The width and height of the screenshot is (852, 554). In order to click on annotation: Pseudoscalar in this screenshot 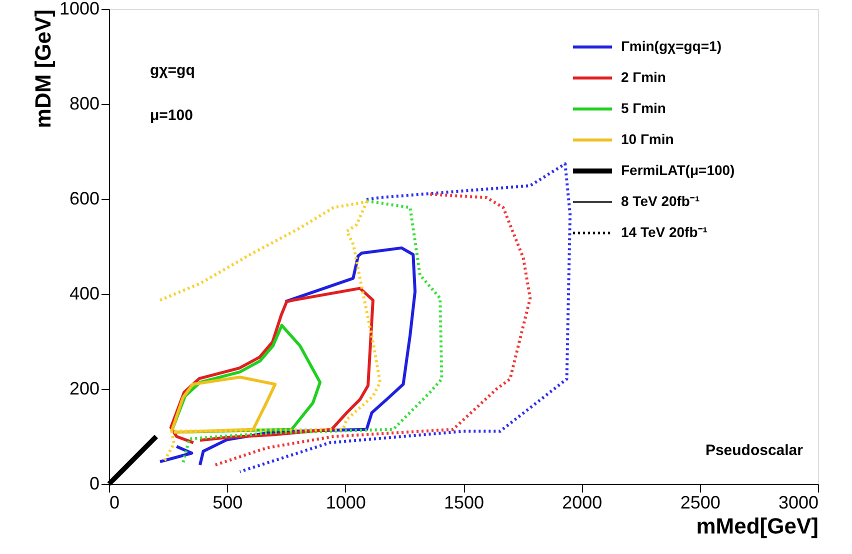, I will do `click(754, 450)`.